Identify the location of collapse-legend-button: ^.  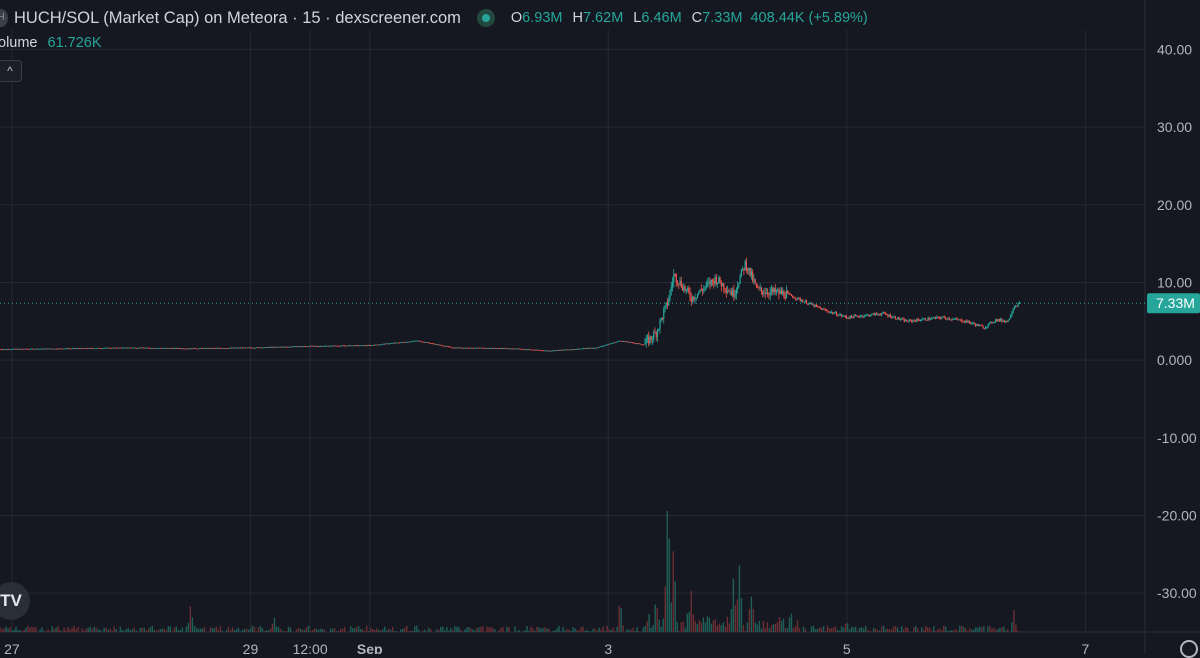
(11, 71).